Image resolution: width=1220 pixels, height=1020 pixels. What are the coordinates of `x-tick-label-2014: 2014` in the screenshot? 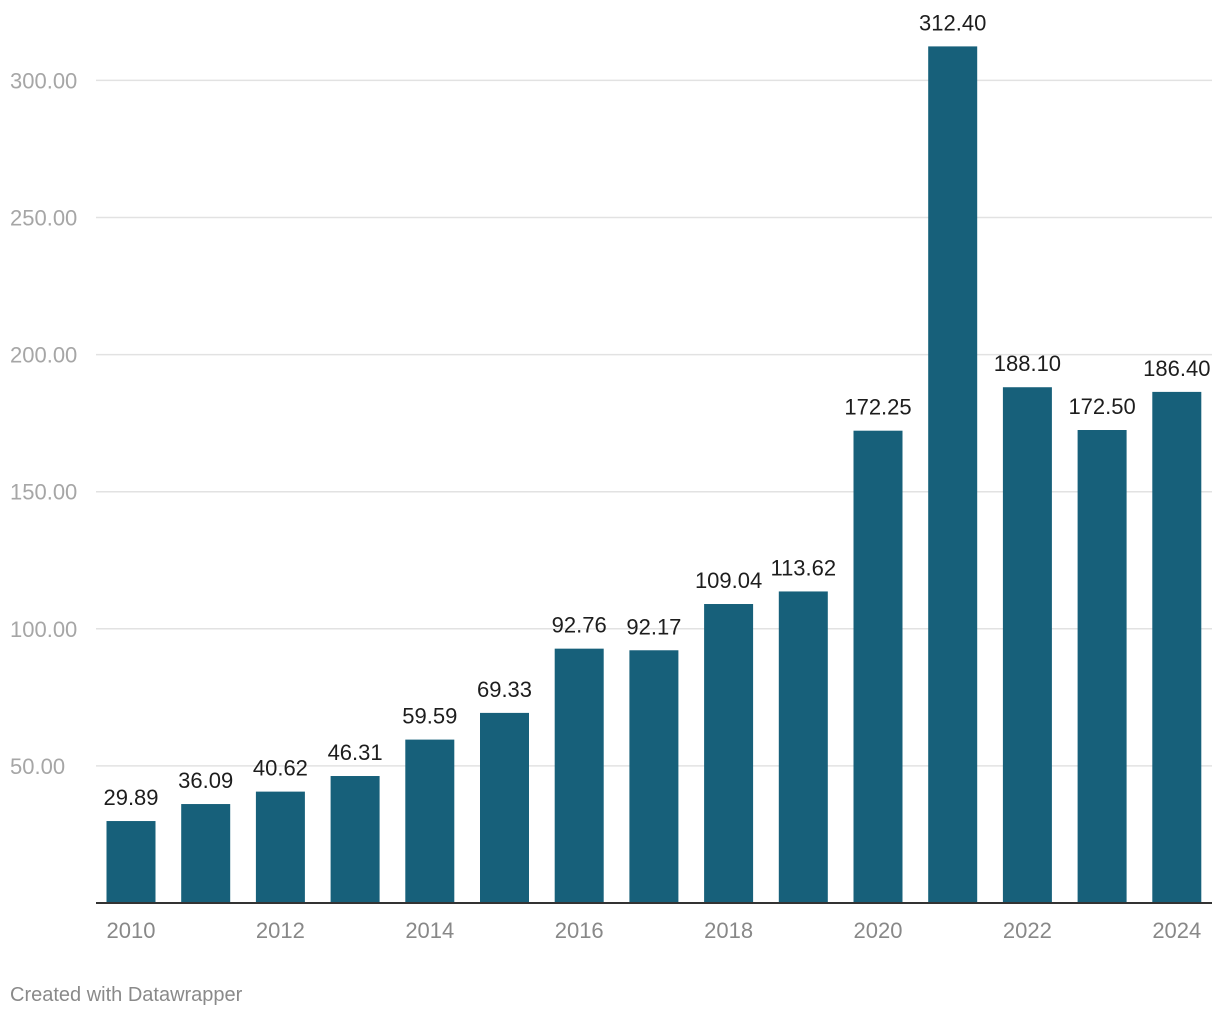 It's located at (429, 930).